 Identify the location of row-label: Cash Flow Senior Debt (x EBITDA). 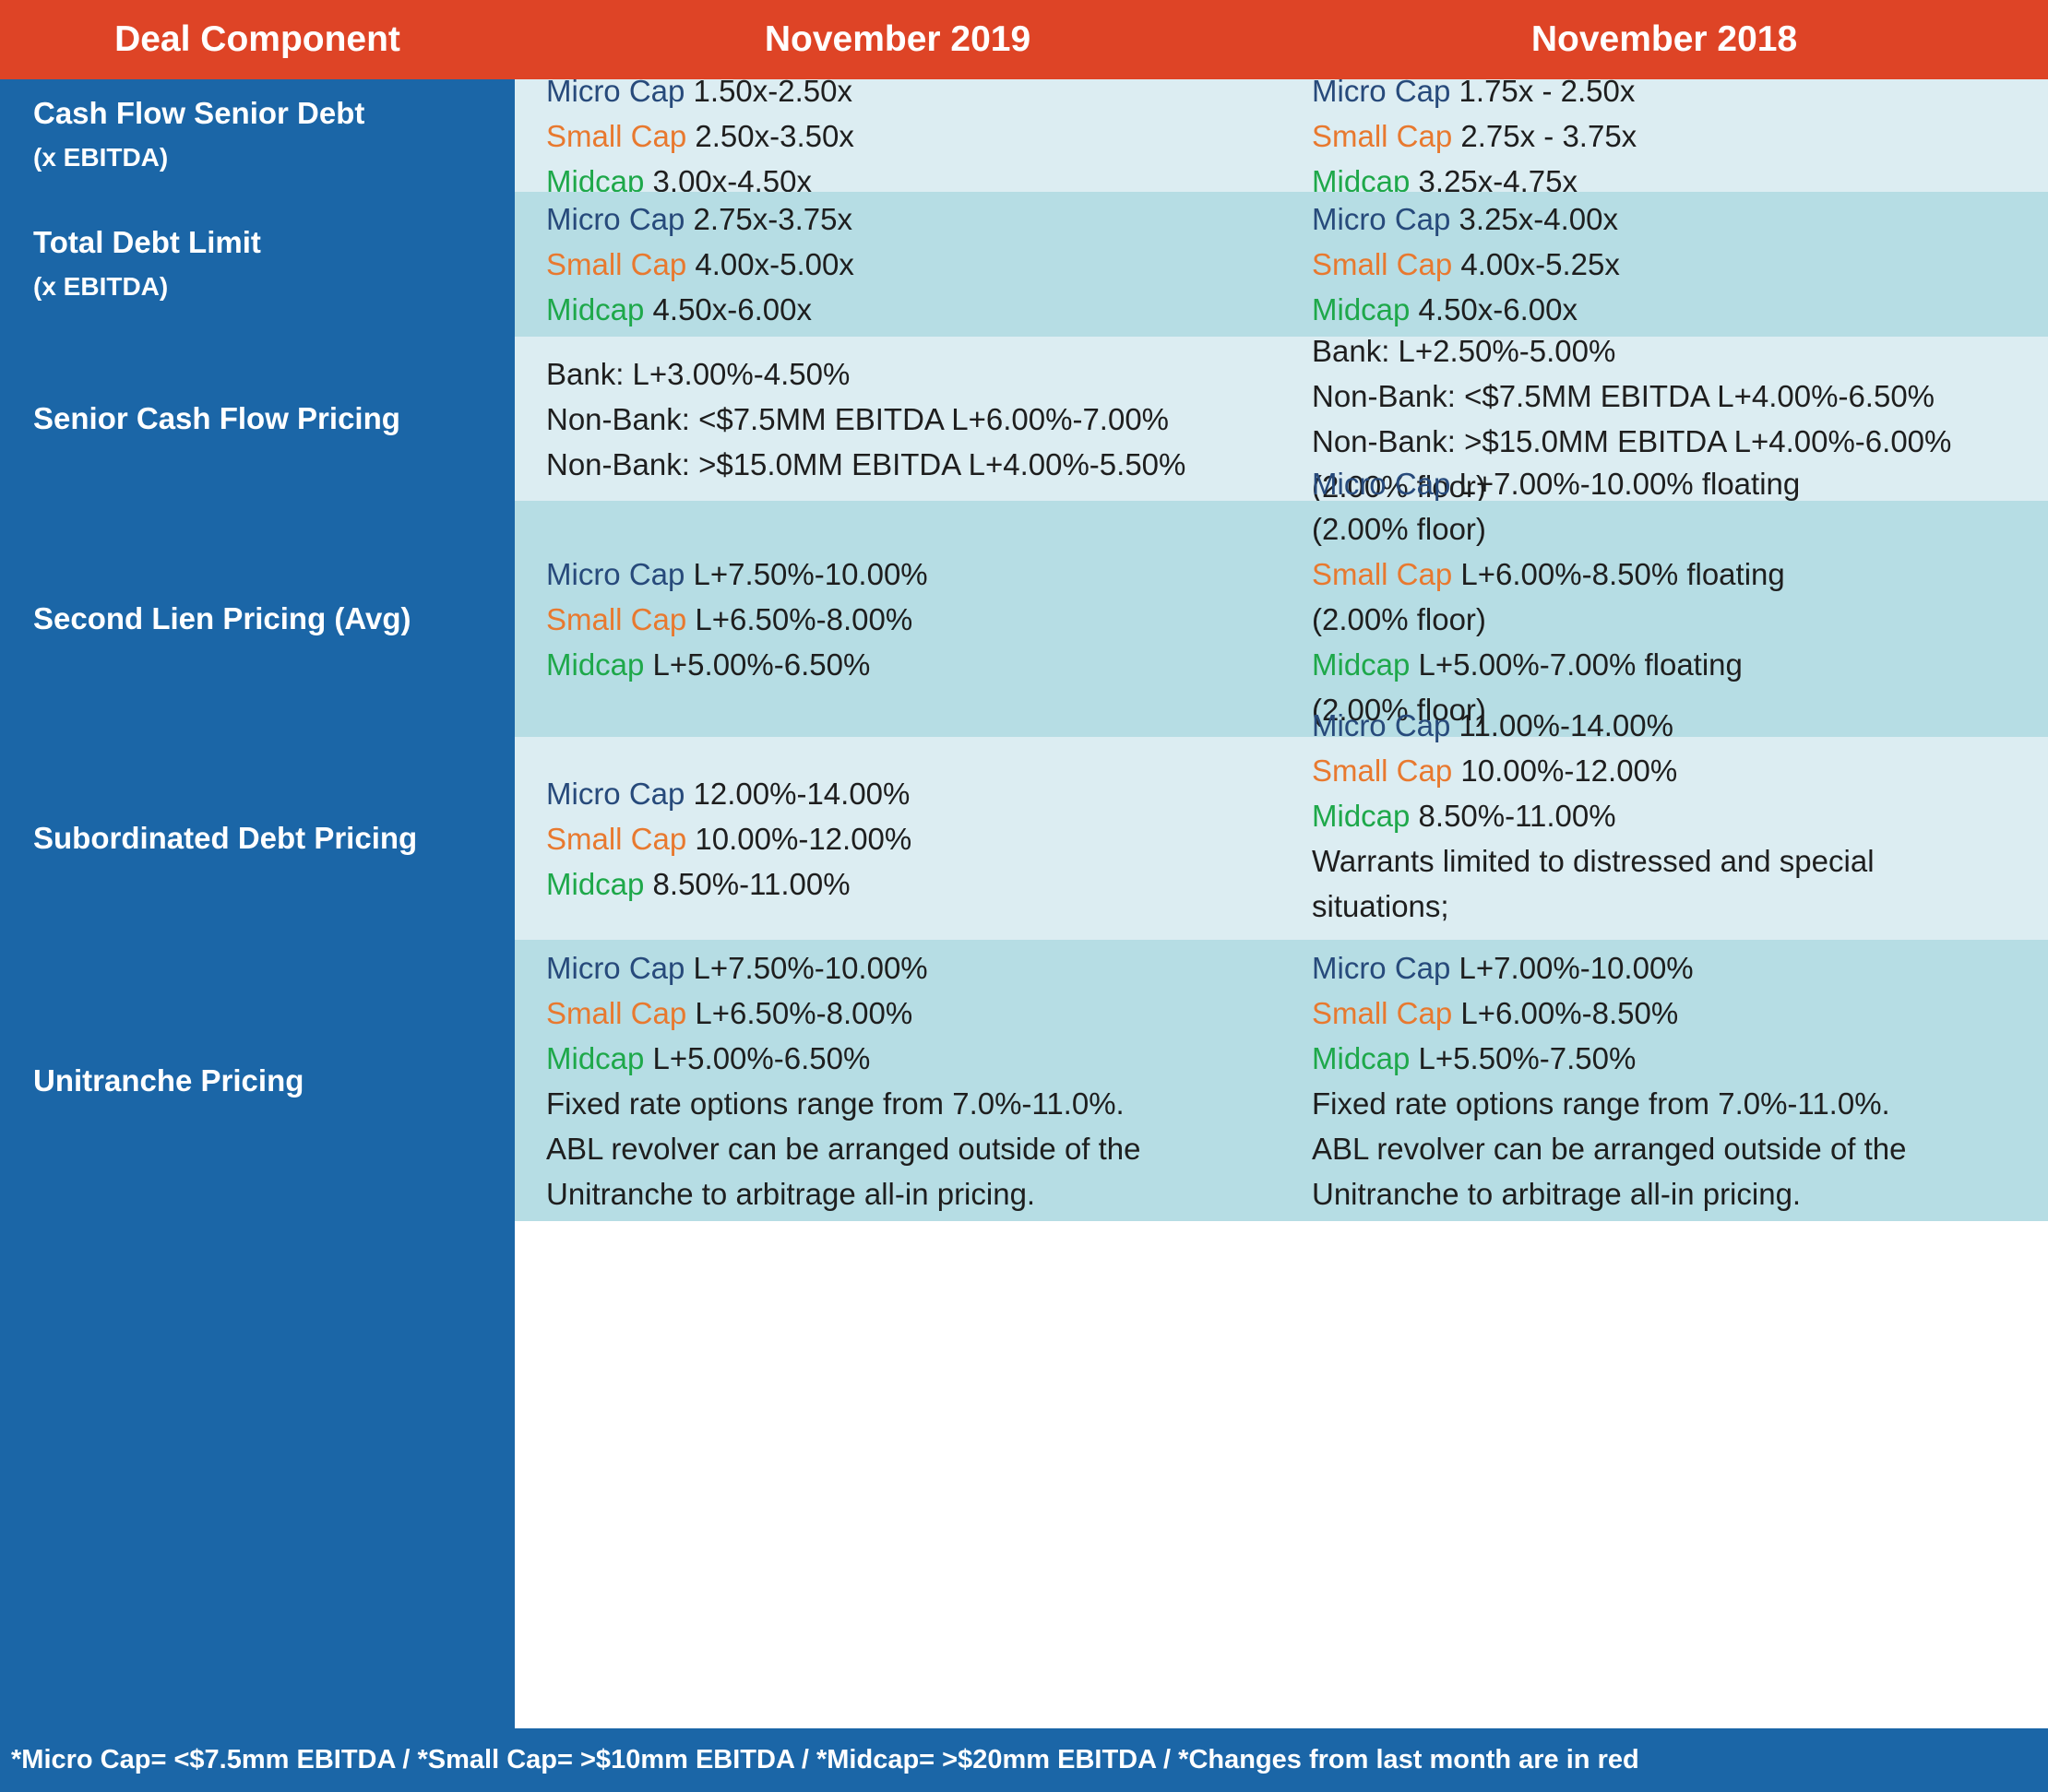
(257, 135).